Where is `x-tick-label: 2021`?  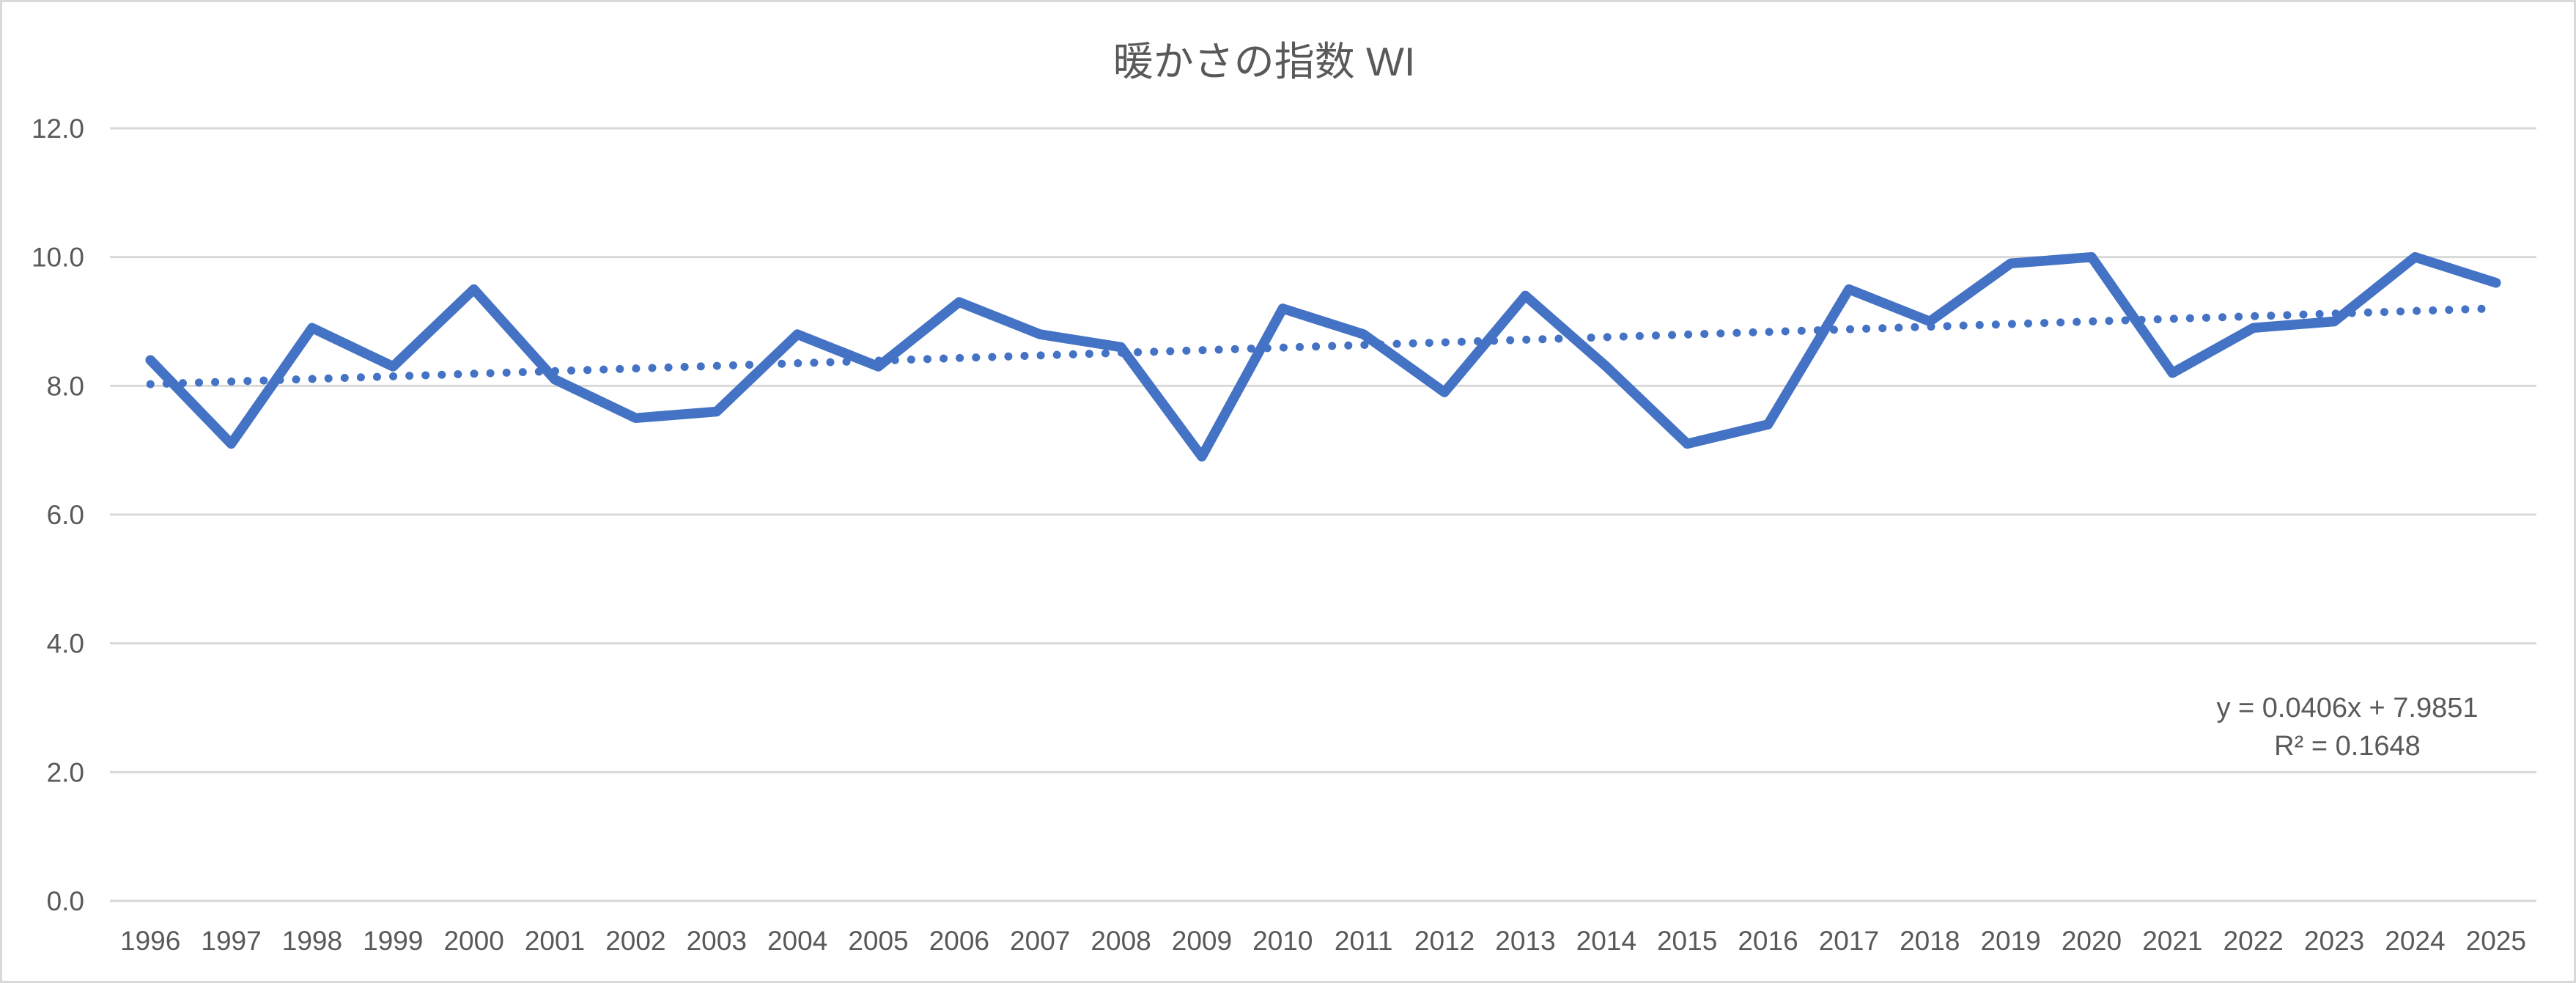 x-tick-label: 2021 is located at coordinates (2172, 941).